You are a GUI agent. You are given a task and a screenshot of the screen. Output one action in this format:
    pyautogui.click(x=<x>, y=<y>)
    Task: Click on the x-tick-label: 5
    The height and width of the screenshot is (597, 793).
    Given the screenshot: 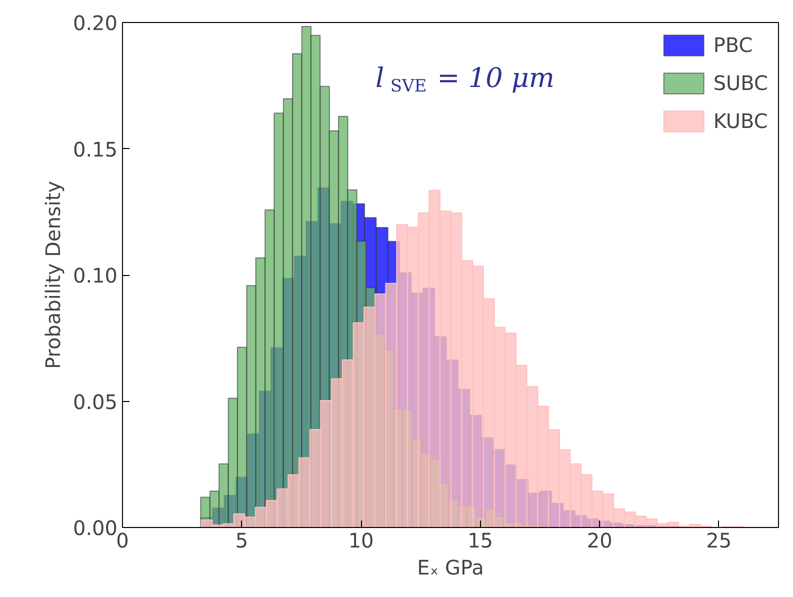 What is the action you would take?
    pyautogui.click(x=241, y=540)
    